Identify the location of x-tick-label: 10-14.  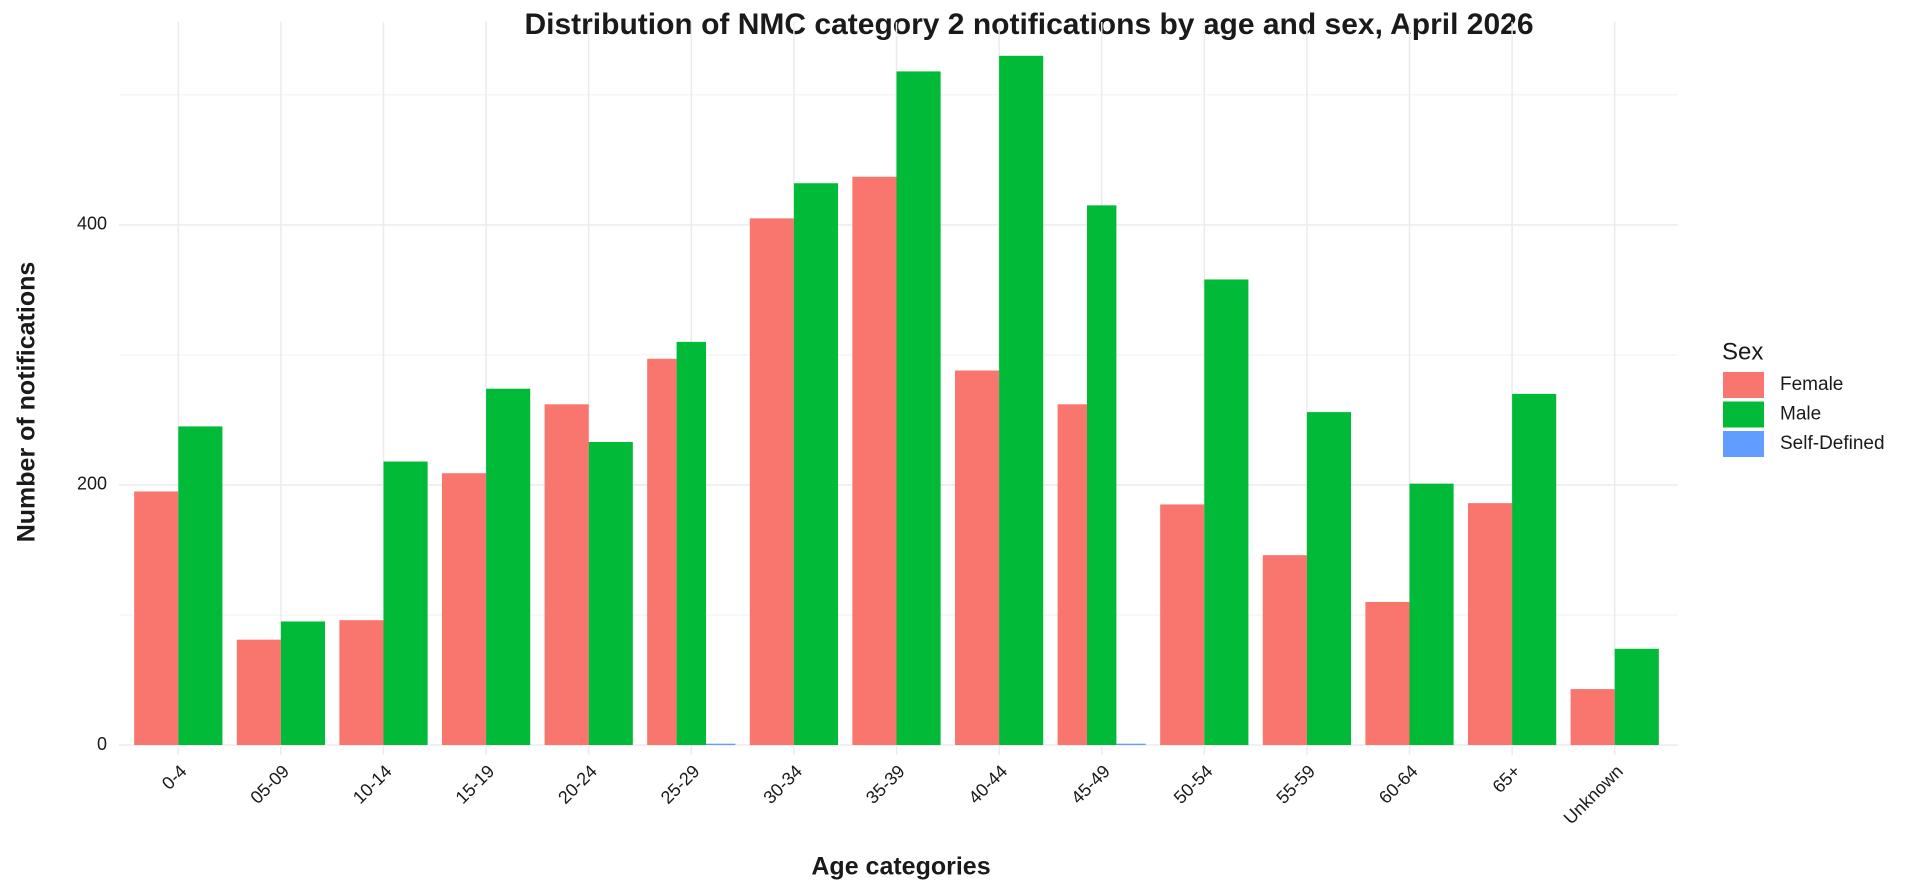
(372, 784).